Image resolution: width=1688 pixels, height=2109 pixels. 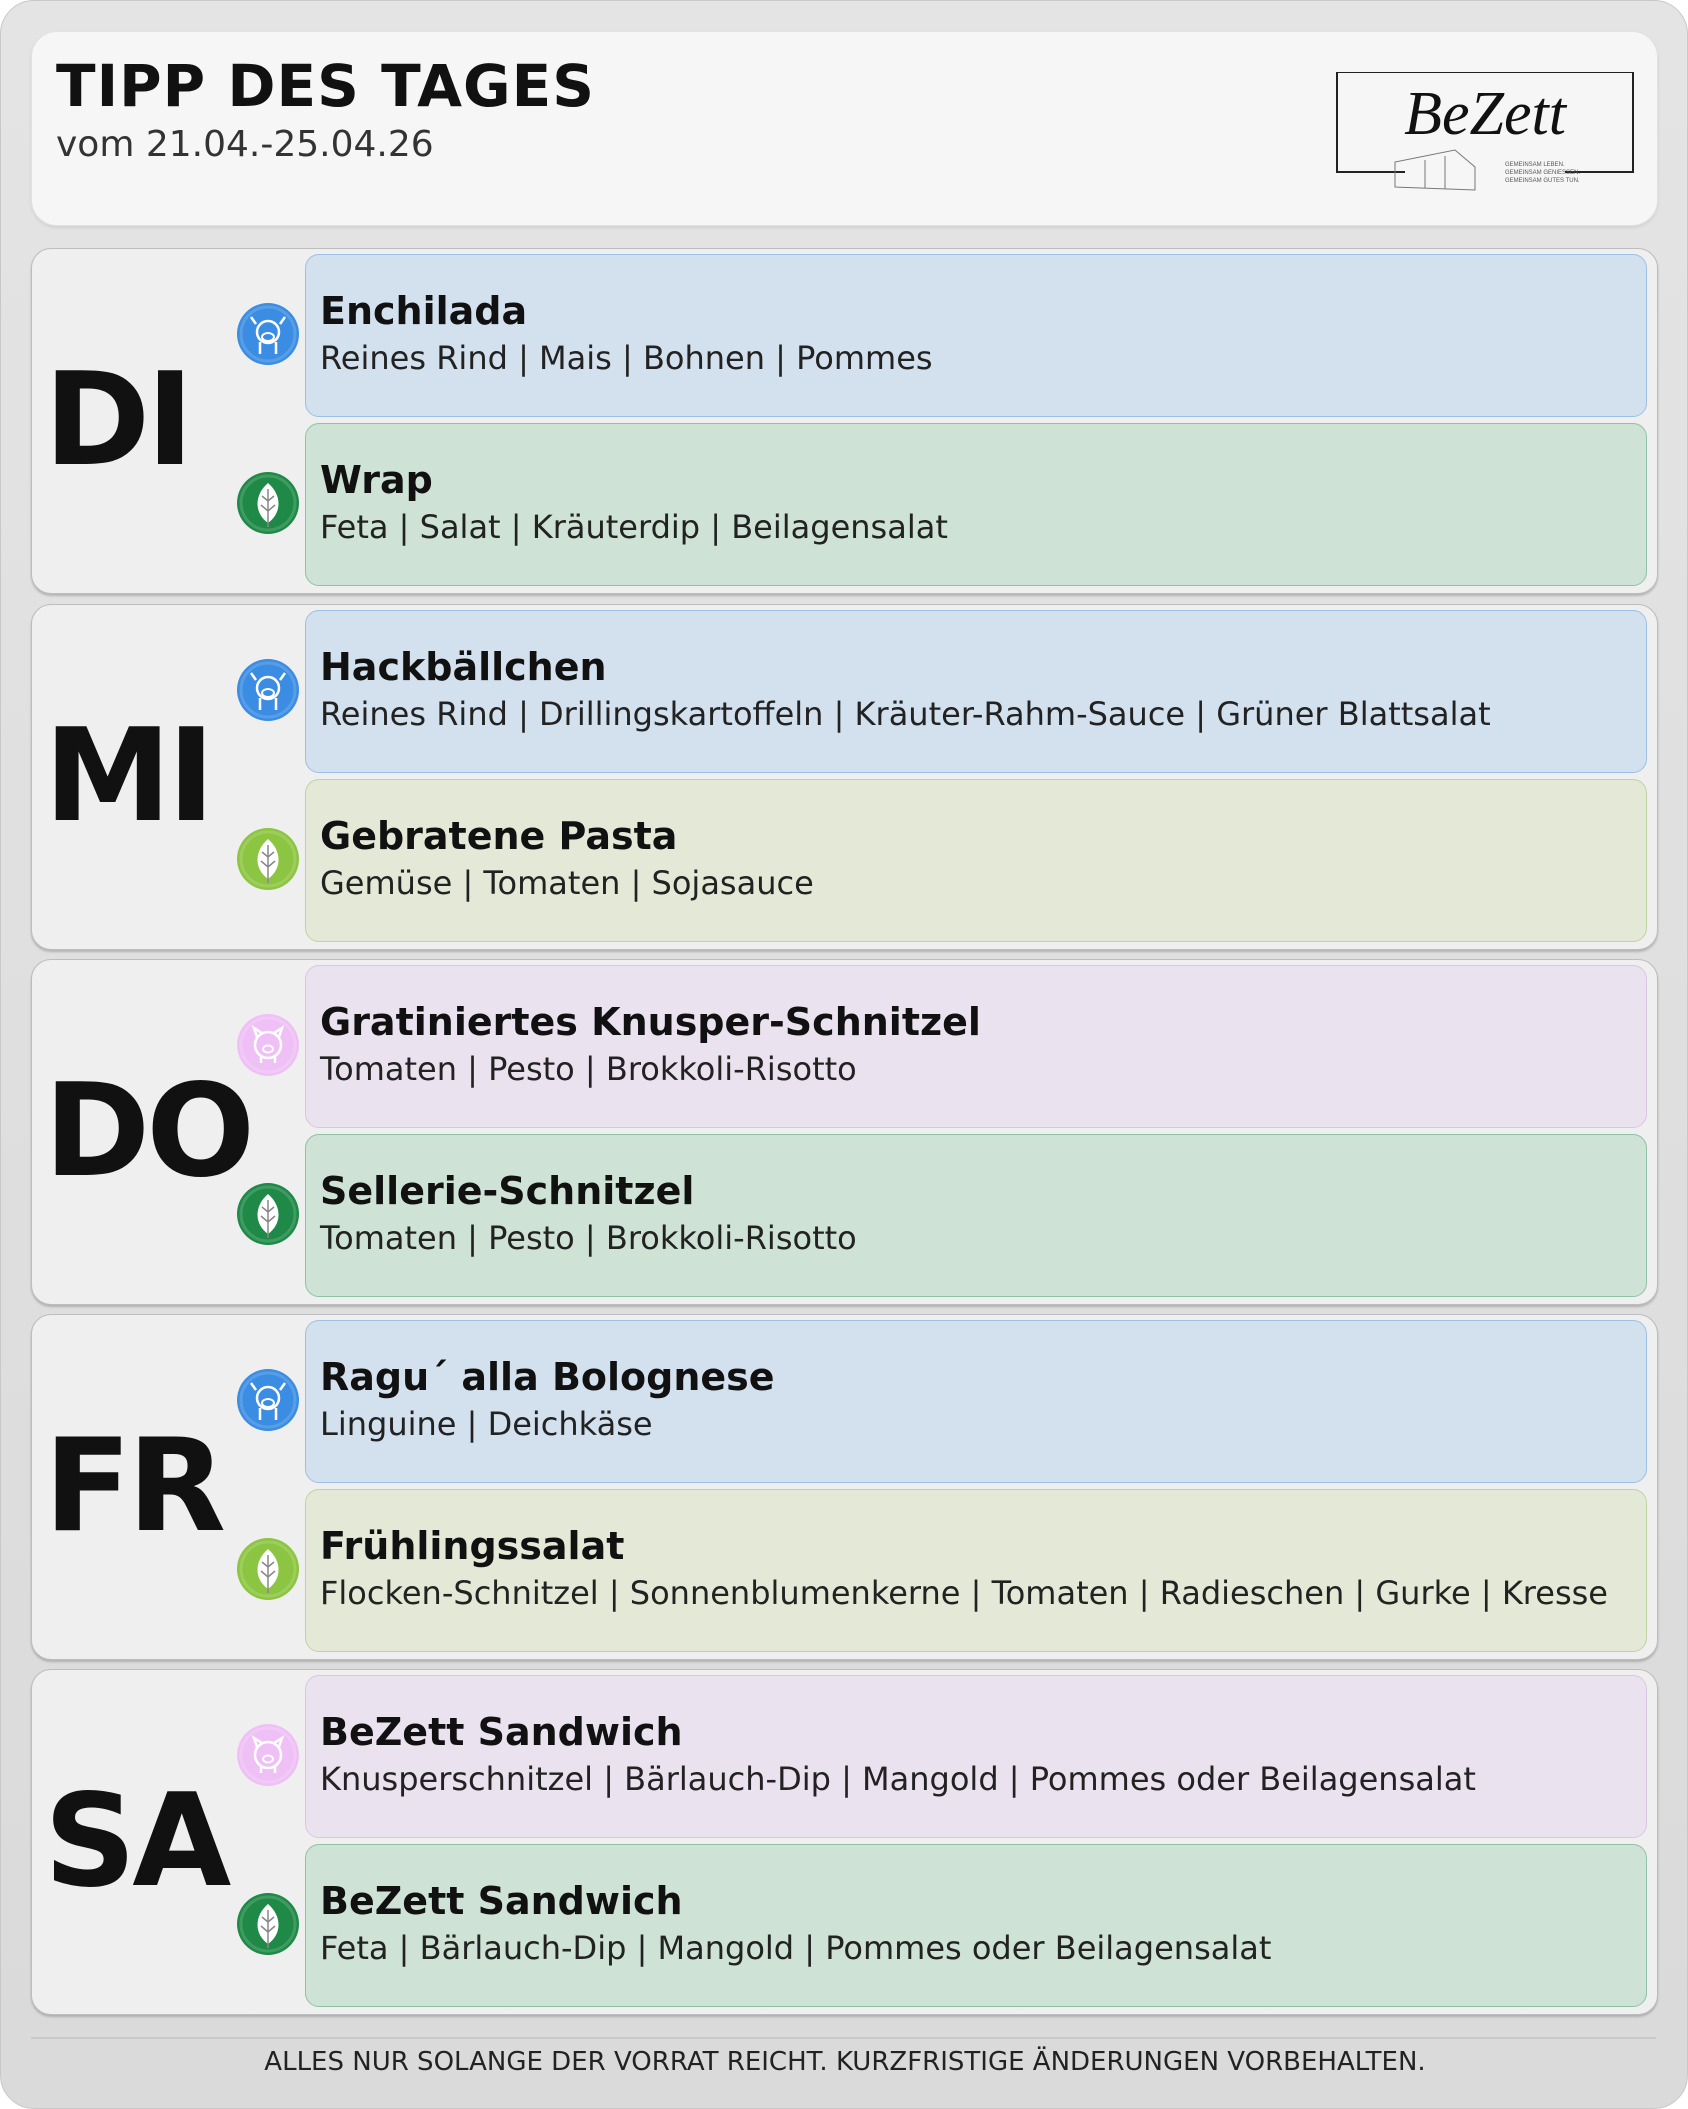 What do you see at coordinates (650, 1022) in the screenshot?
I see `dish-name: Gratiniertes Knusper-Schnitzel` at bounding box center [650, 1022].